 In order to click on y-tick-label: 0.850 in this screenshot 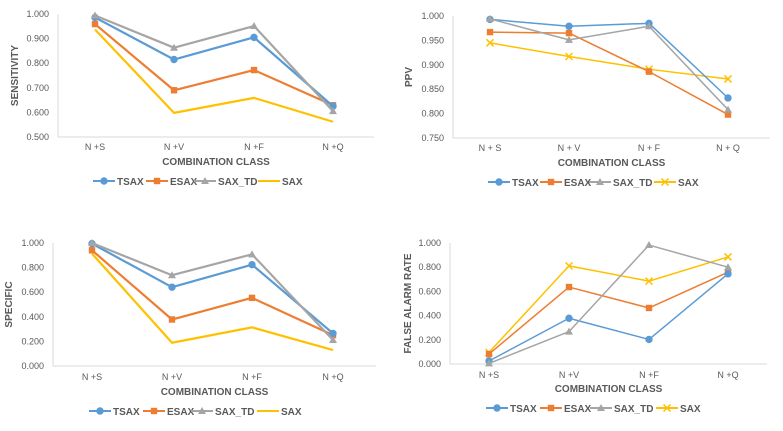, I will do `click(432, 89)`.